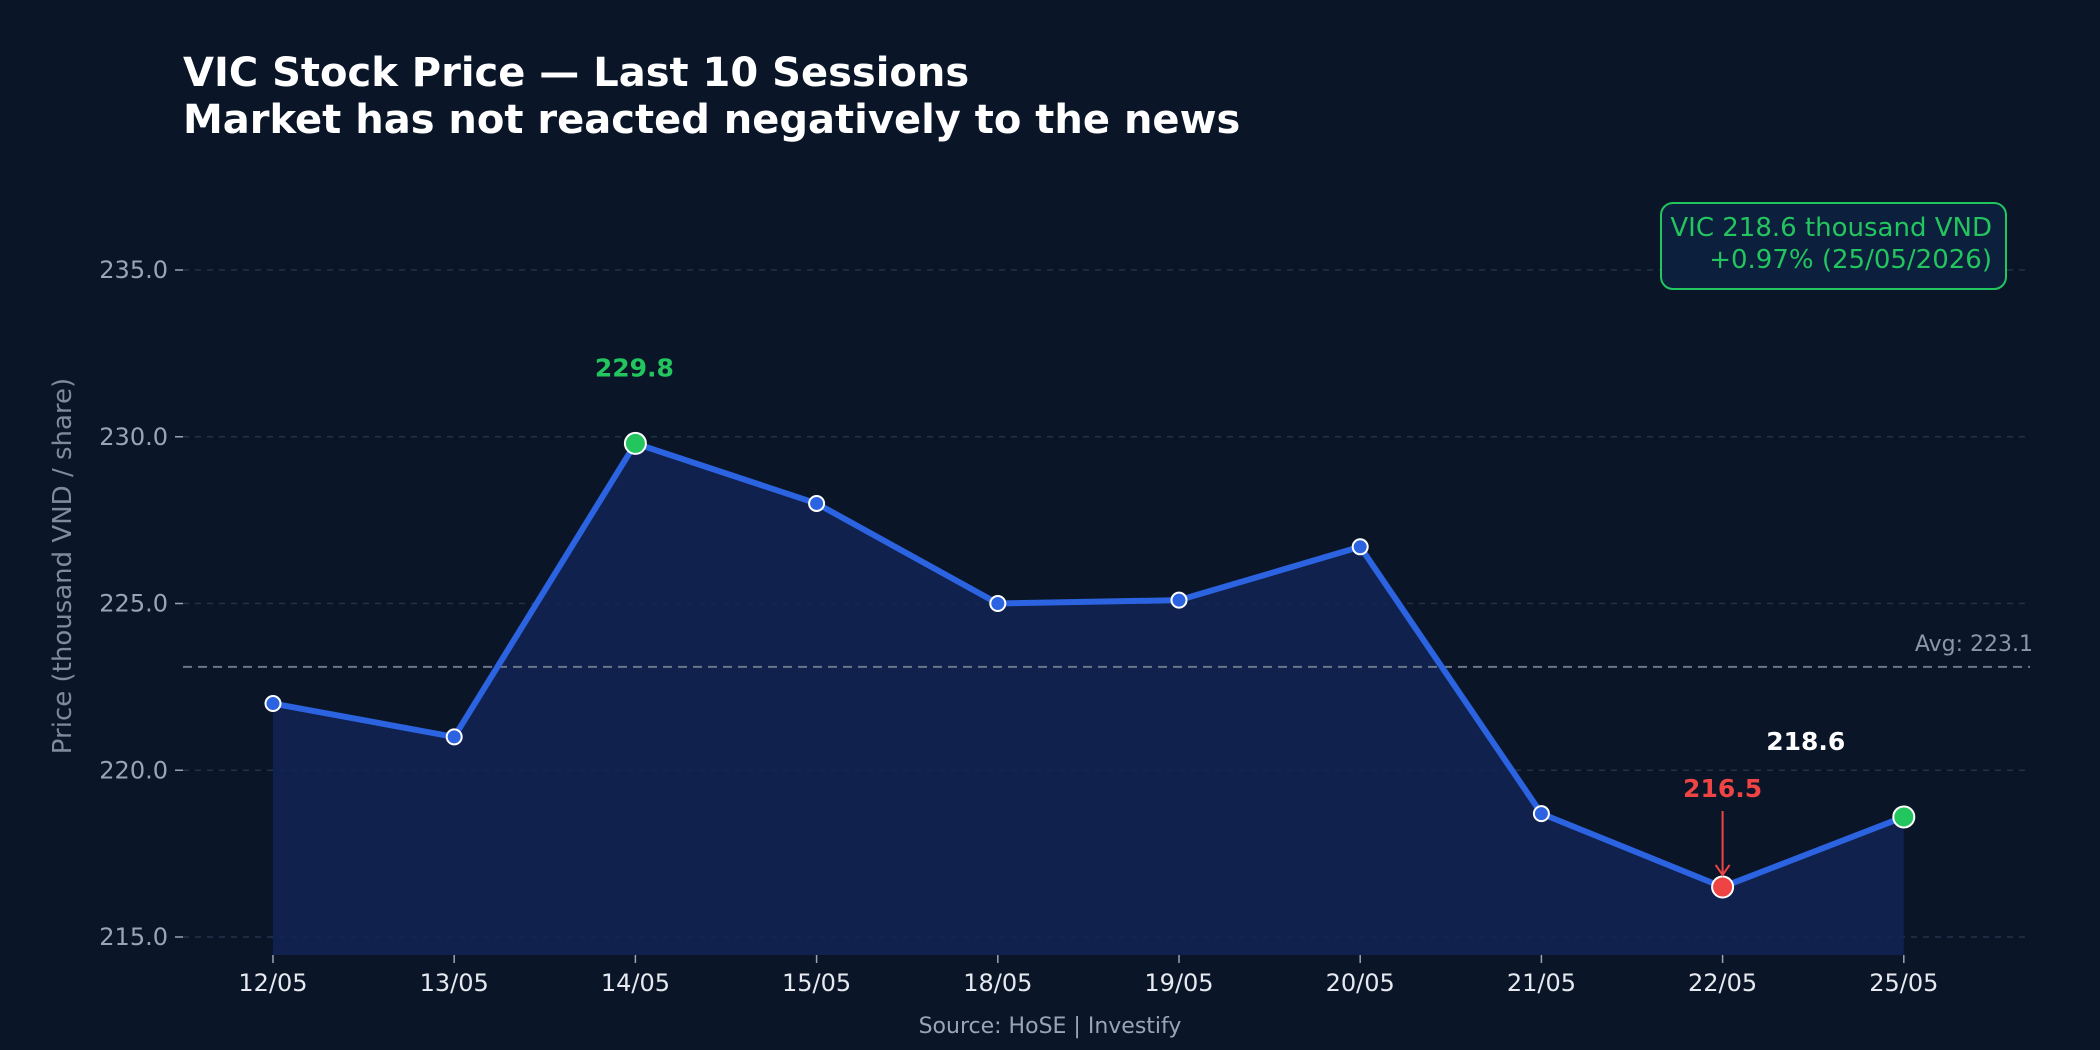  I want to click on x-tick-label: 20/05, so click(1360, 983).